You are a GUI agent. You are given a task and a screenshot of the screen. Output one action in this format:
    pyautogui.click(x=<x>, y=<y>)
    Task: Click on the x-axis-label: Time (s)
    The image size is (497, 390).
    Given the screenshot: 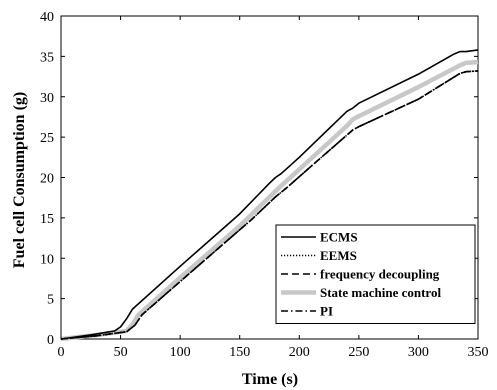 What is the action you would take?
    pyautogui.click(x=270, y=379)
    